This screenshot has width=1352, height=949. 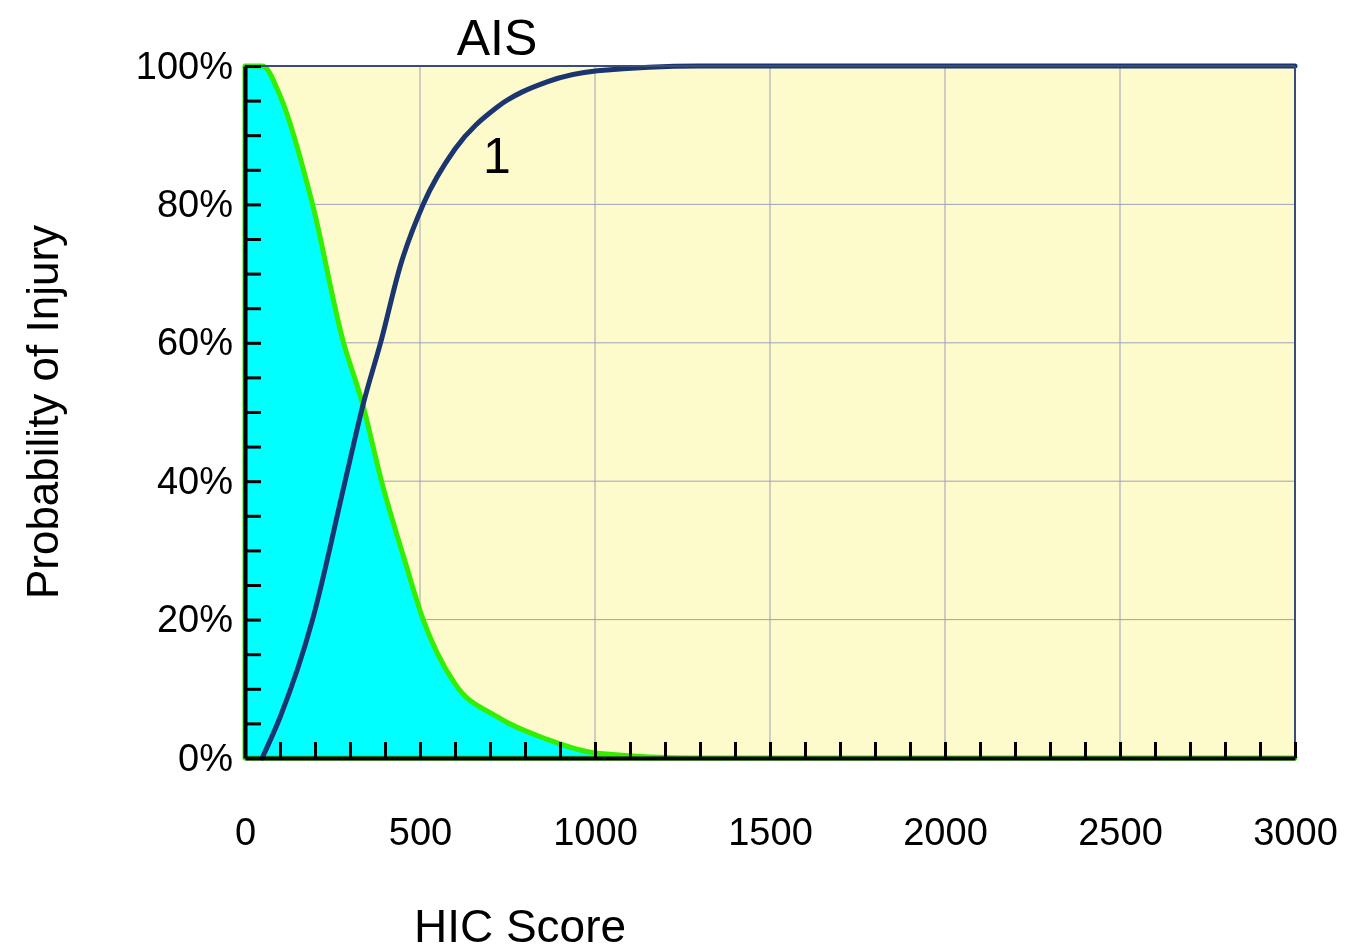 What do you see at coordinates (1295, 831) in the screenshot?
I see `x-tick-label: 3000` at bounding box center [1295, 831].